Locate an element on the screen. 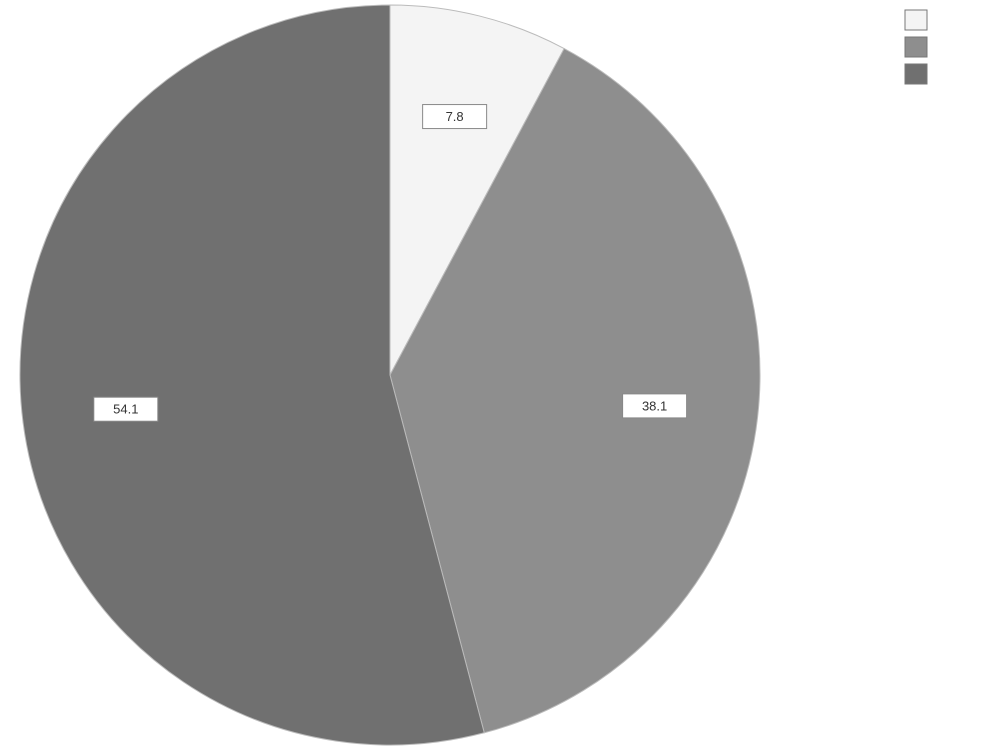 The image size is (1000, 746). pie-slice is located at coordinates (477, 190).